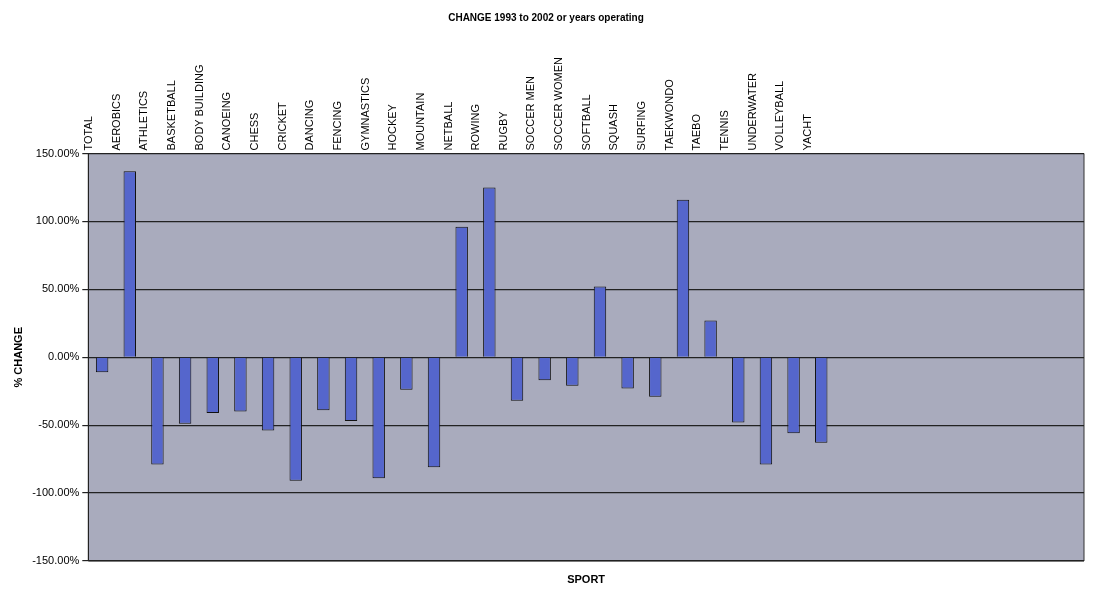 This screenshot has height=599, width=1096. Describe the element at coordinates (309, 125) in the screenshot. I see `x-tick-label: DANCING` at that location.